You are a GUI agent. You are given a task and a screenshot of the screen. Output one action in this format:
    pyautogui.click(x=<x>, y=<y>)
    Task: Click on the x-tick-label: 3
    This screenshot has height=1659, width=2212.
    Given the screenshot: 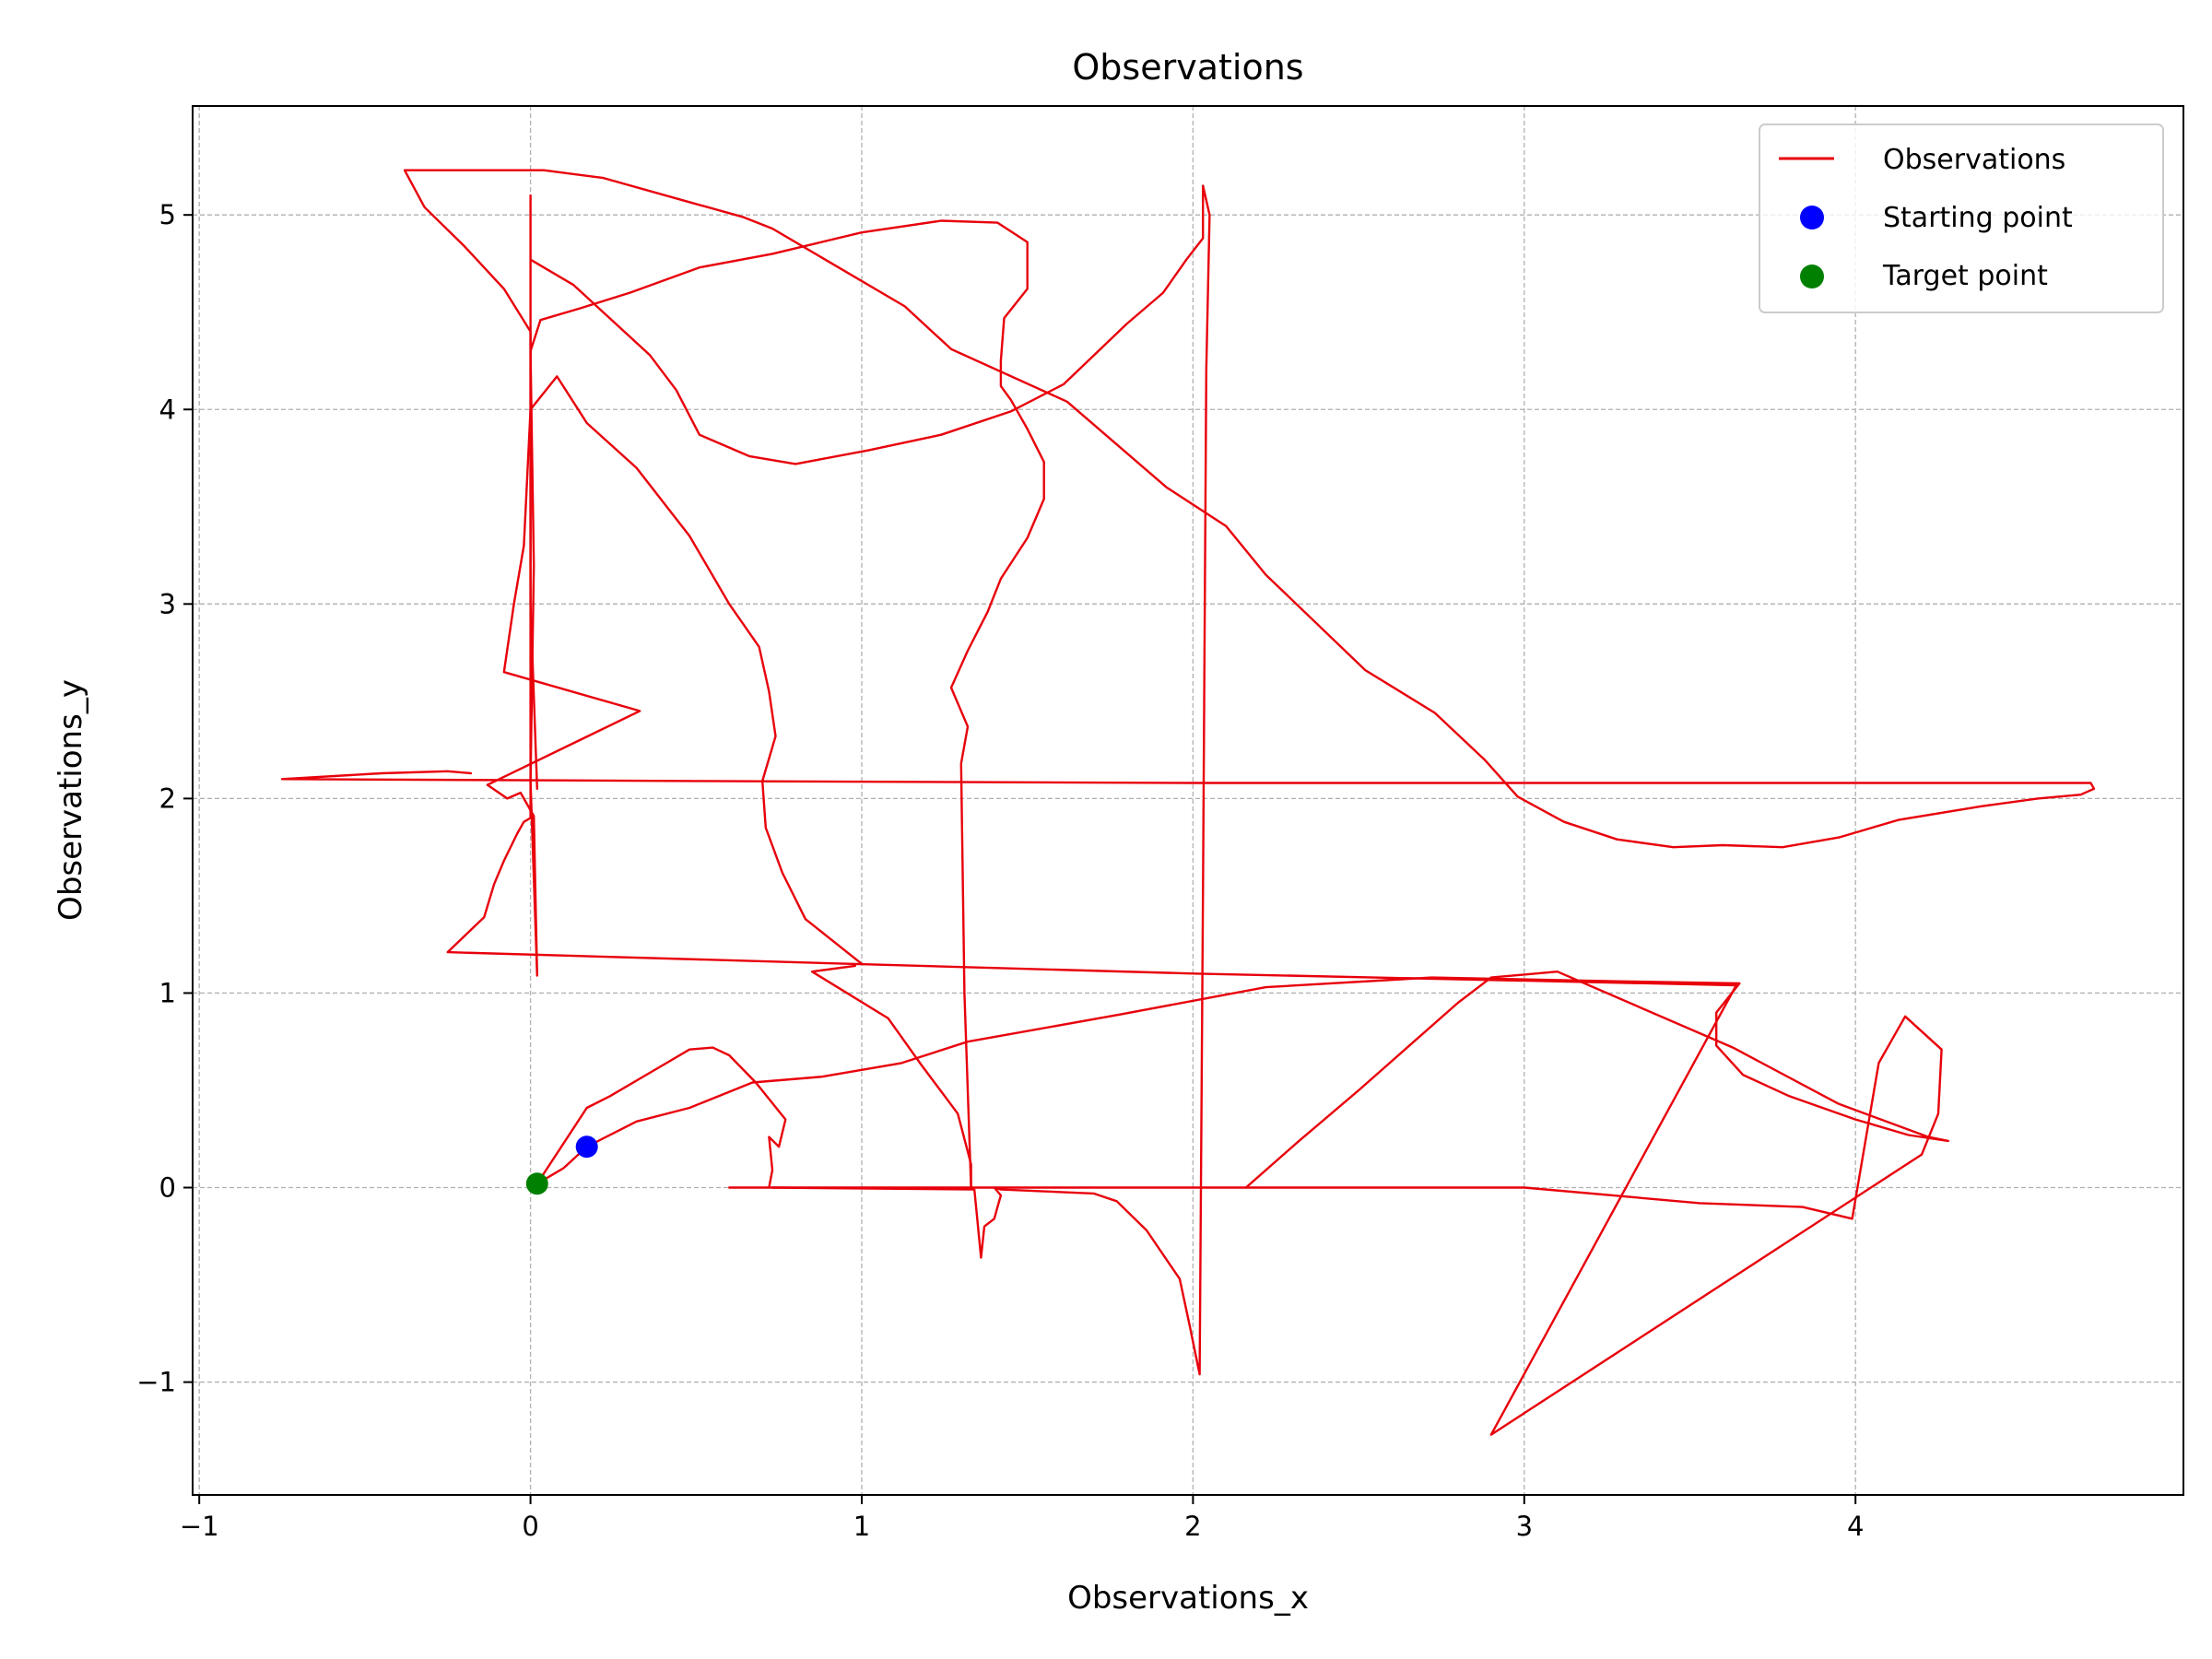 What is the action you would take?
    pyautogui.click(x=1524, y=1526)
    